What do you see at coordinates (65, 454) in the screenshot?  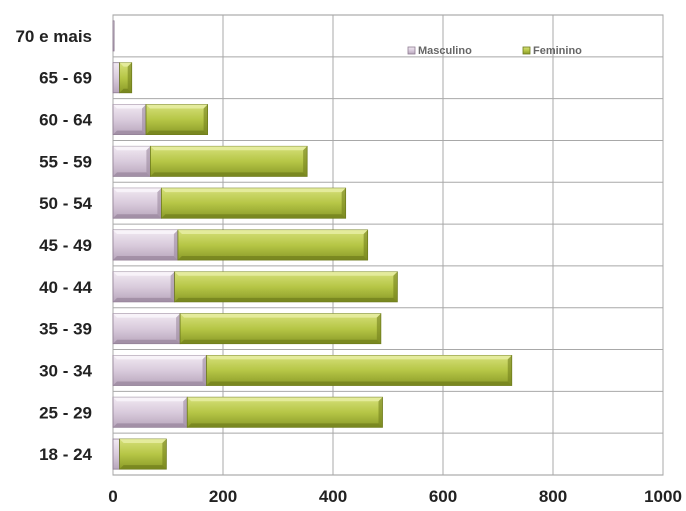 I see `category-label: 18 - 24` at bounding box center [65, 454].